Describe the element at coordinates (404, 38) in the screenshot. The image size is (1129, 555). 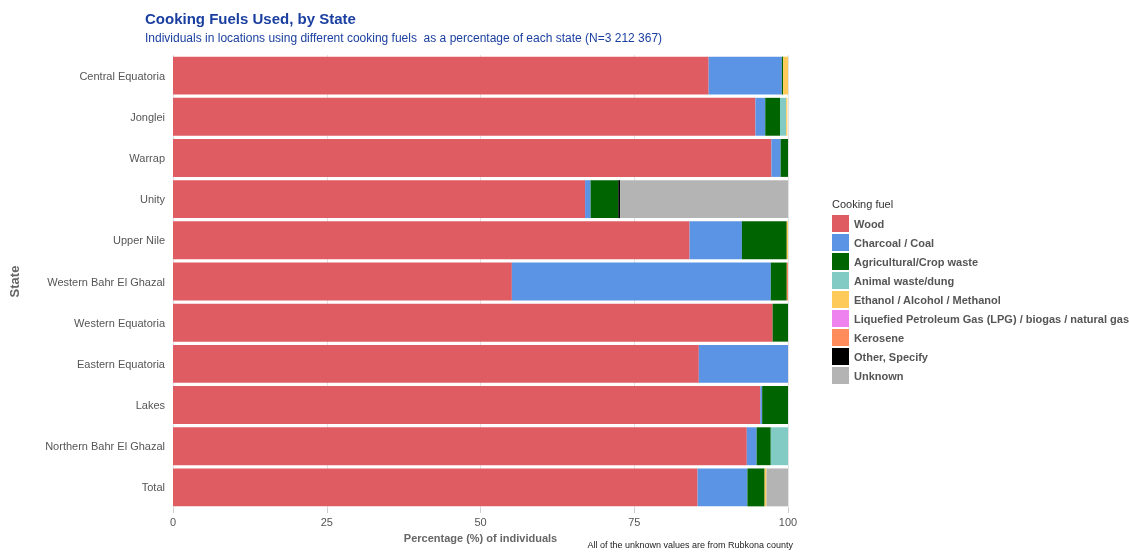
I see `chart-subtitle: Individuals in locations using different cooking fuels as a percentage of each state (N=3 212 367)` at that location.